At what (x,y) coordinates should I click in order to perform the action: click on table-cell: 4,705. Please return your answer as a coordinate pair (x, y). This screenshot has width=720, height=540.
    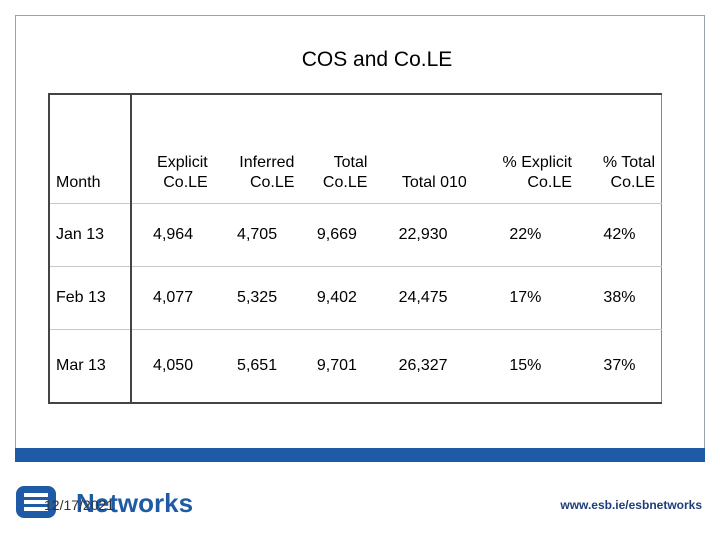
    Looking at the image, I should click on (257, 235).